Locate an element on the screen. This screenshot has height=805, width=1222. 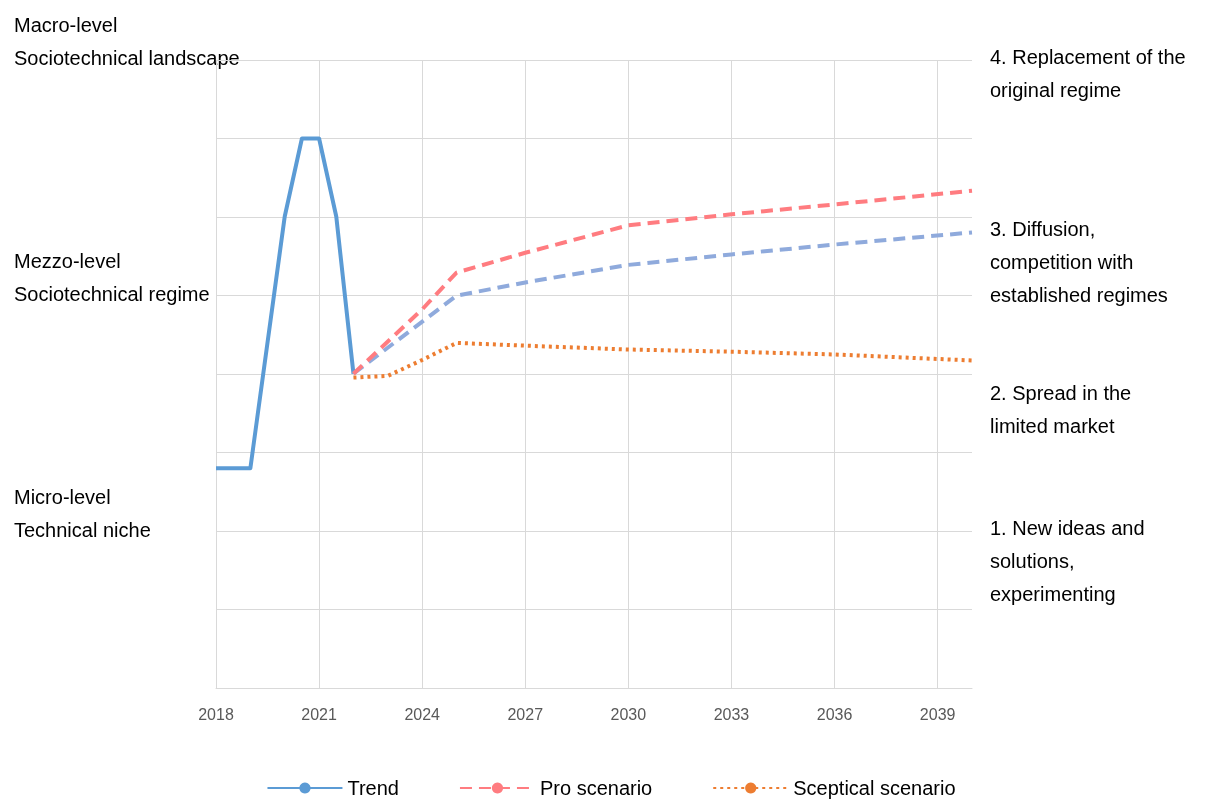
legend-label: Trend is located at coordinates (373, 788).